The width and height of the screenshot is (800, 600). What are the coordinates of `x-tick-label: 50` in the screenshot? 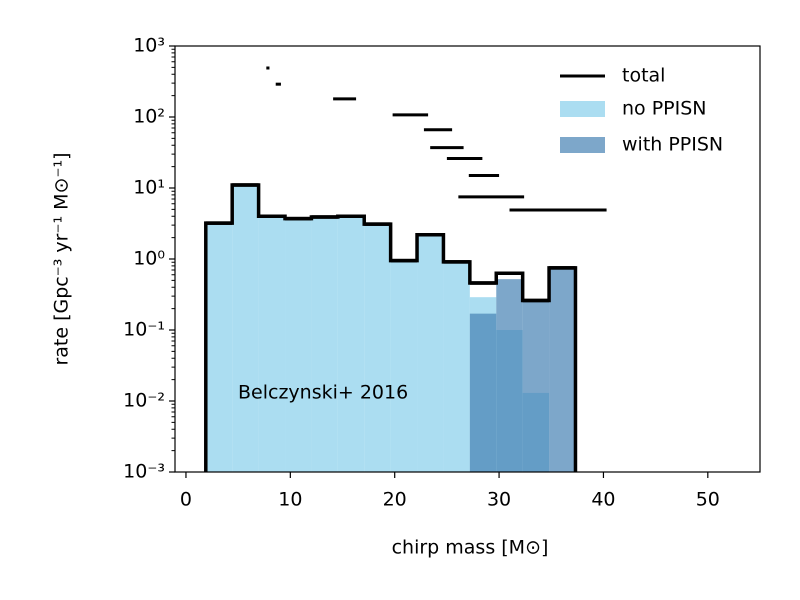 It's located at (708, 500).